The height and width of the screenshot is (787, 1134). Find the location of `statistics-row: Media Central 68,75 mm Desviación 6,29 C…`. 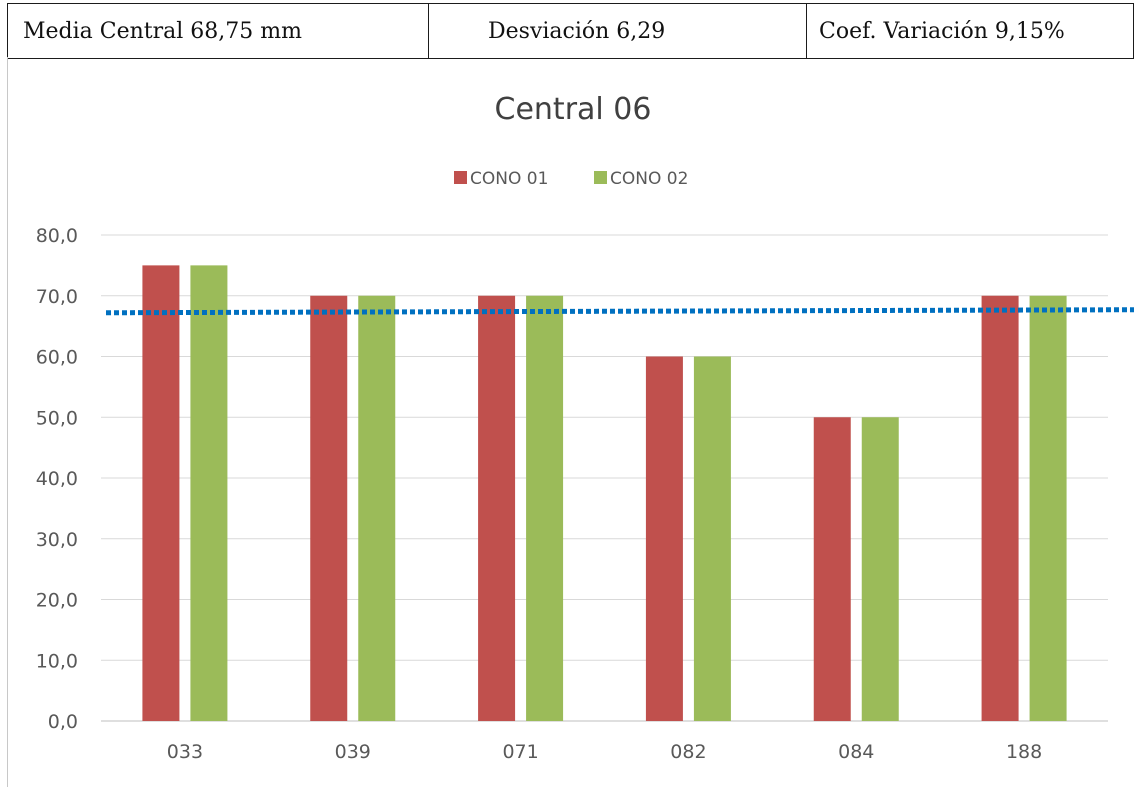

statistics-row: Media Central 68,75 mm Desviación 6,29 C… is located at coordinates (570, 31).